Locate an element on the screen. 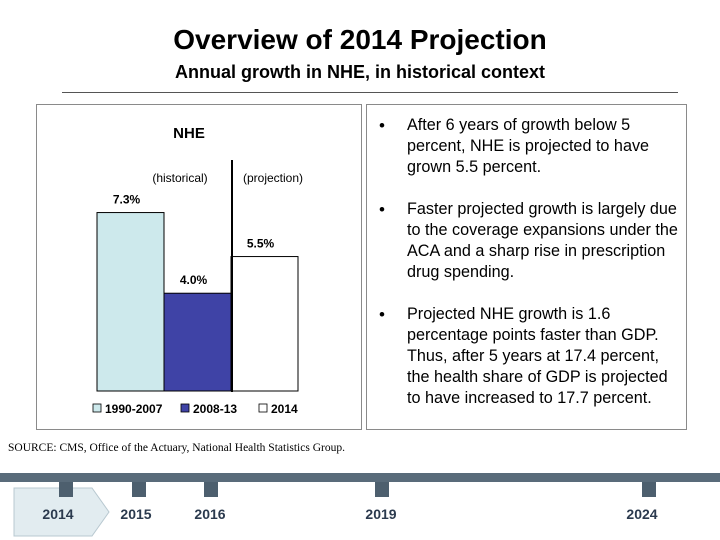  bar-1990-2007 is located at coordinates (130, 302).